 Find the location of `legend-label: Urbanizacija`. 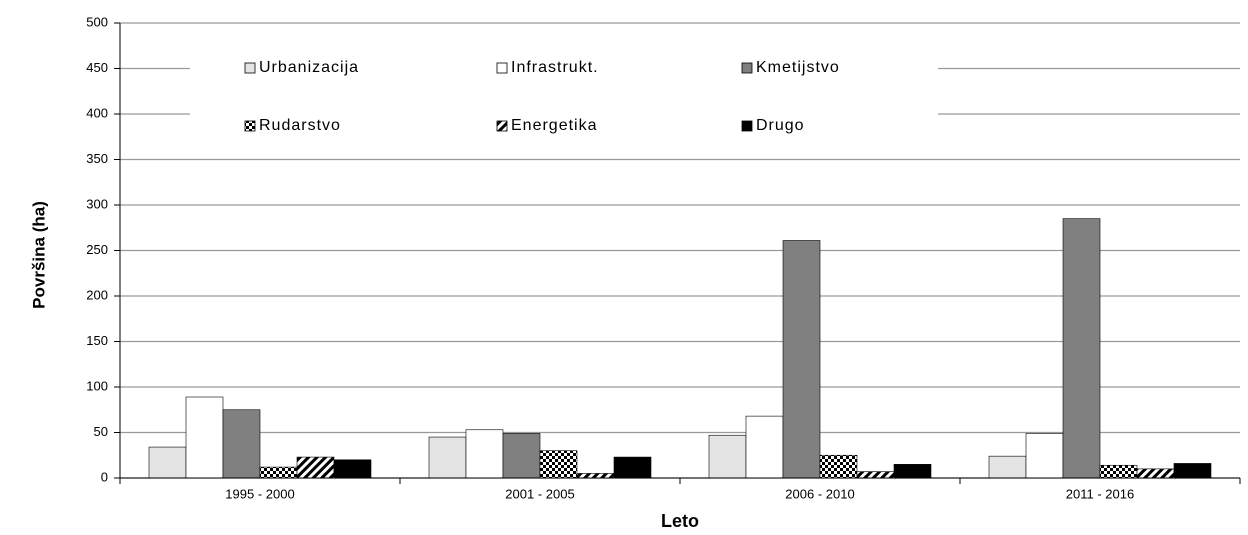

legend-label: Urbanizacija is located at coordinates (309, 67).